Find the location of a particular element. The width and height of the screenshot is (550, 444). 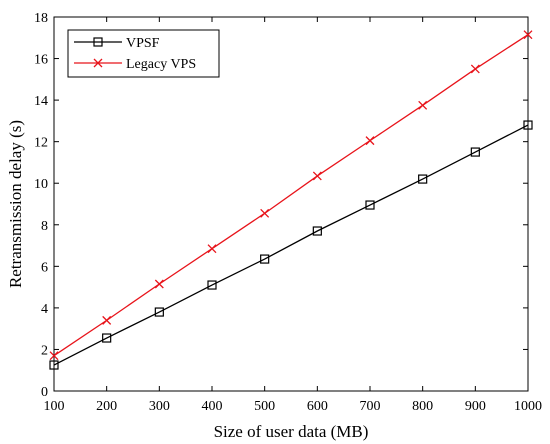

y-tick-label: 10 is located at coordinates (41, 184).